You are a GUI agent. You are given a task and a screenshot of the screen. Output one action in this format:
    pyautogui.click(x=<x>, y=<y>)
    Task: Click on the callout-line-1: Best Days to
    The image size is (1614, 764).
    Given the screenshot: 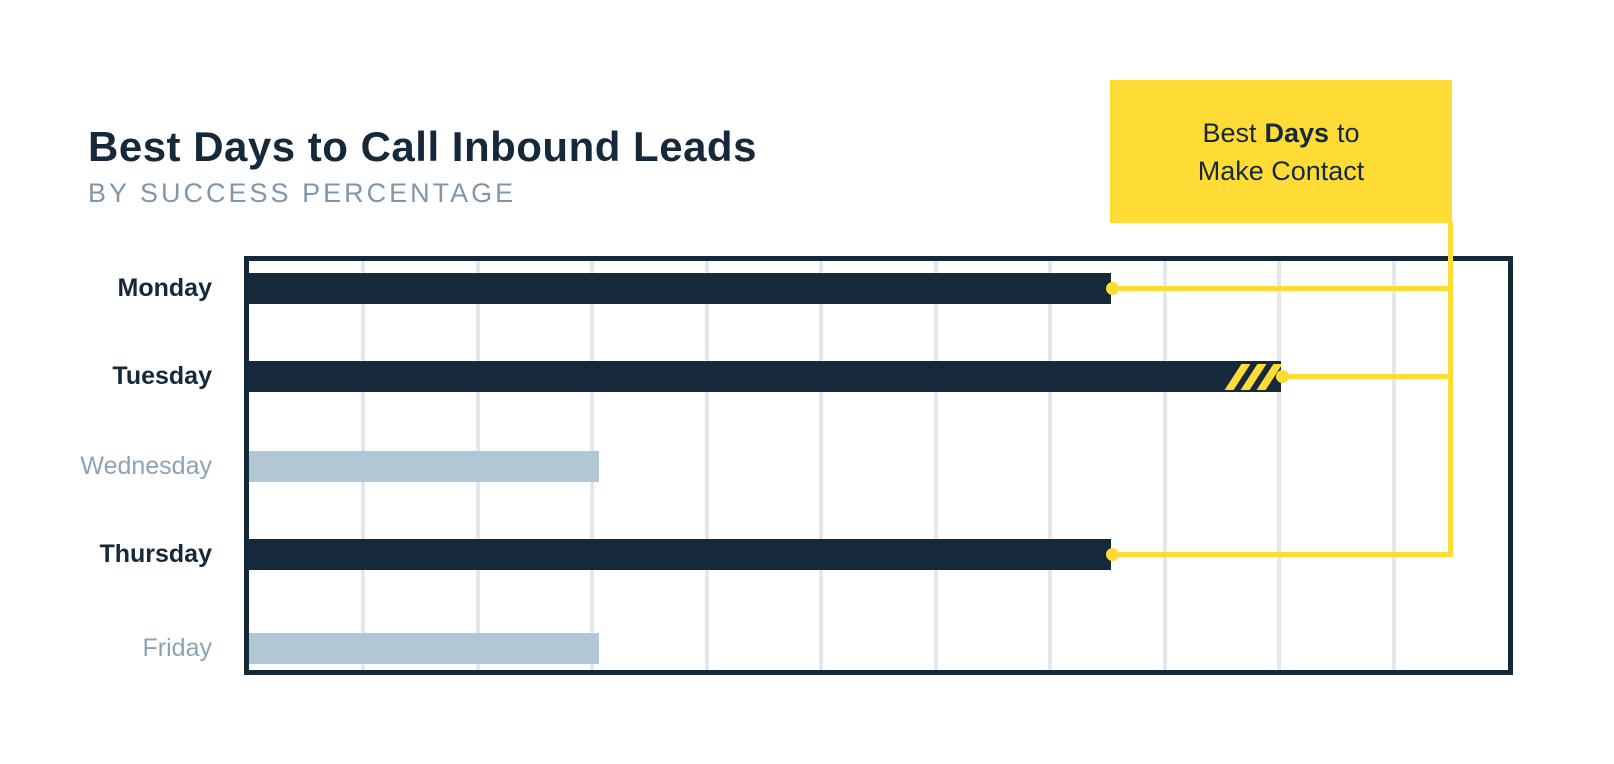 What is the action you would take?
    pyautogui.click(x=1280, y=133)
    